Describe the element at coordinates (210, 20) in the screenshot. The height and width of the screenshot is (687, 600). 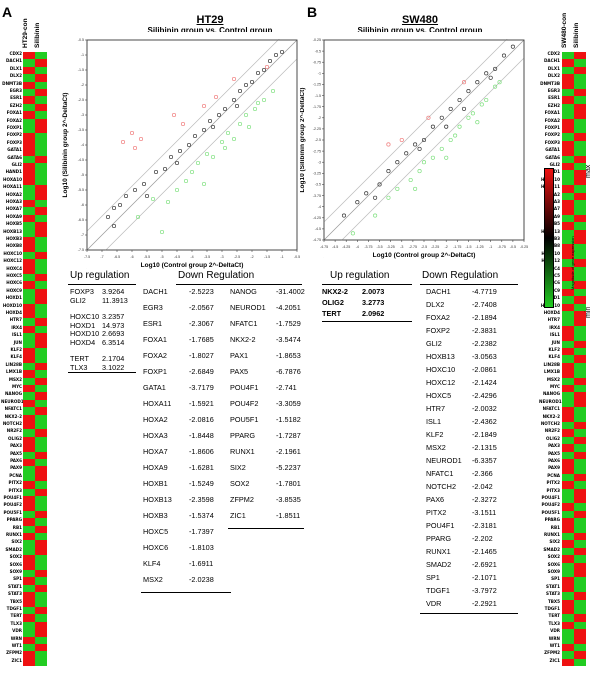
I see `ht29-chart-title: HT29` at that location.